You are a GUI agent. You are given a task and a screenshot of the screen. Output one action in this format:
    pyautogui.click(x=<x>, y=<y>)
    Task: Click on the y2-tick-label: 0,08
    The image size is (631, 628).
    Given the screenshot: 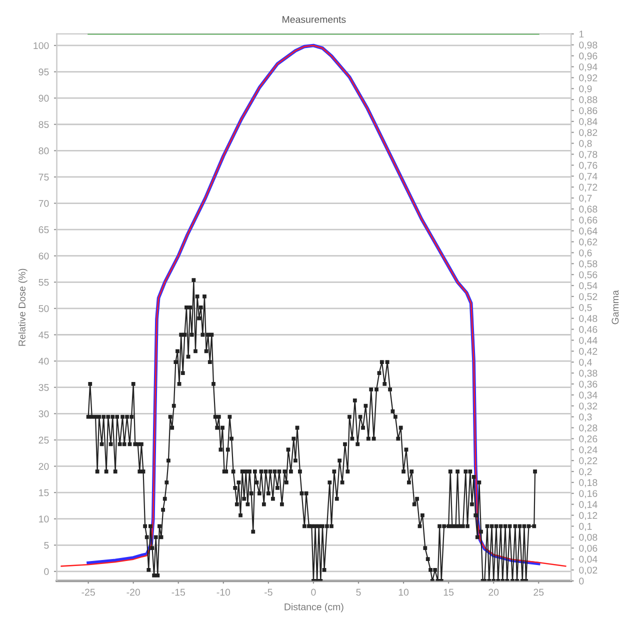 What is the action you would take?
    pyautogui.click(x=588, y=538)
    